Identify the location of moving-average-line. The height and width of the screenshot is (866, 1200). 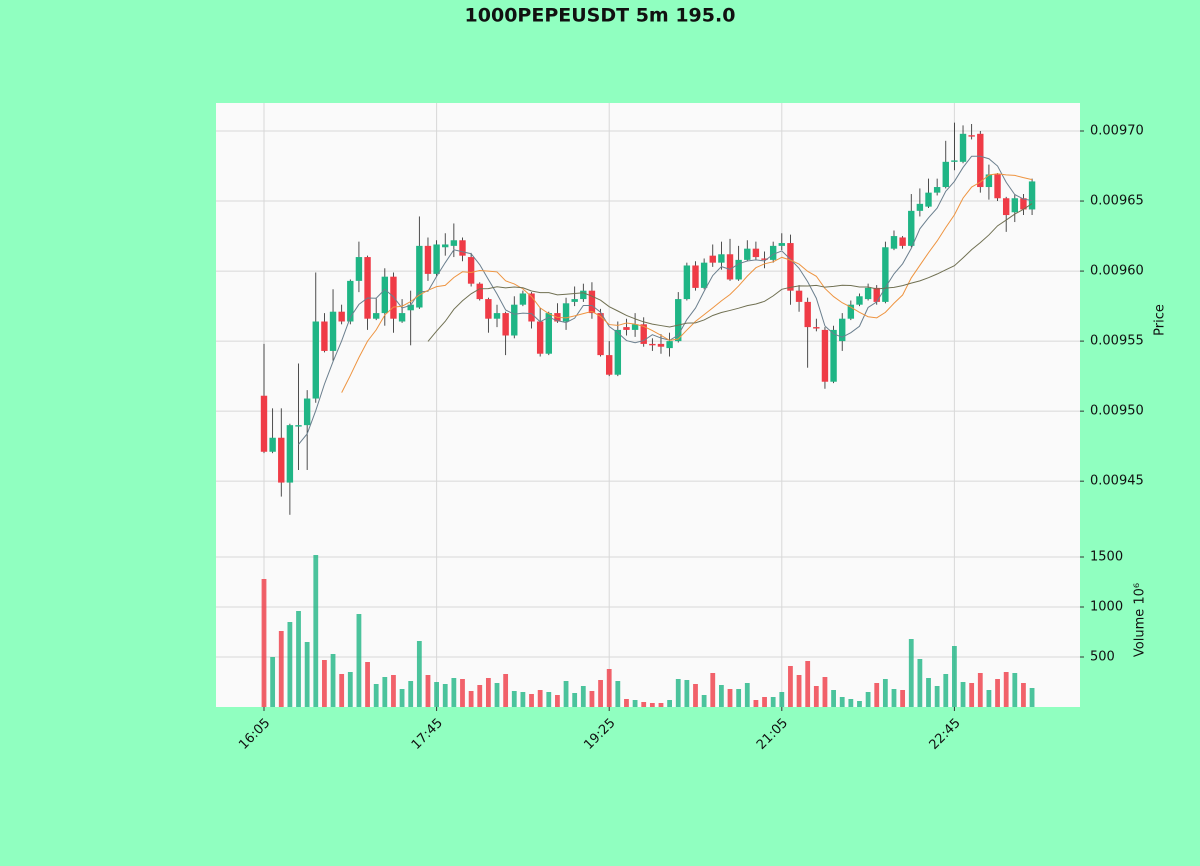
(687, 283).